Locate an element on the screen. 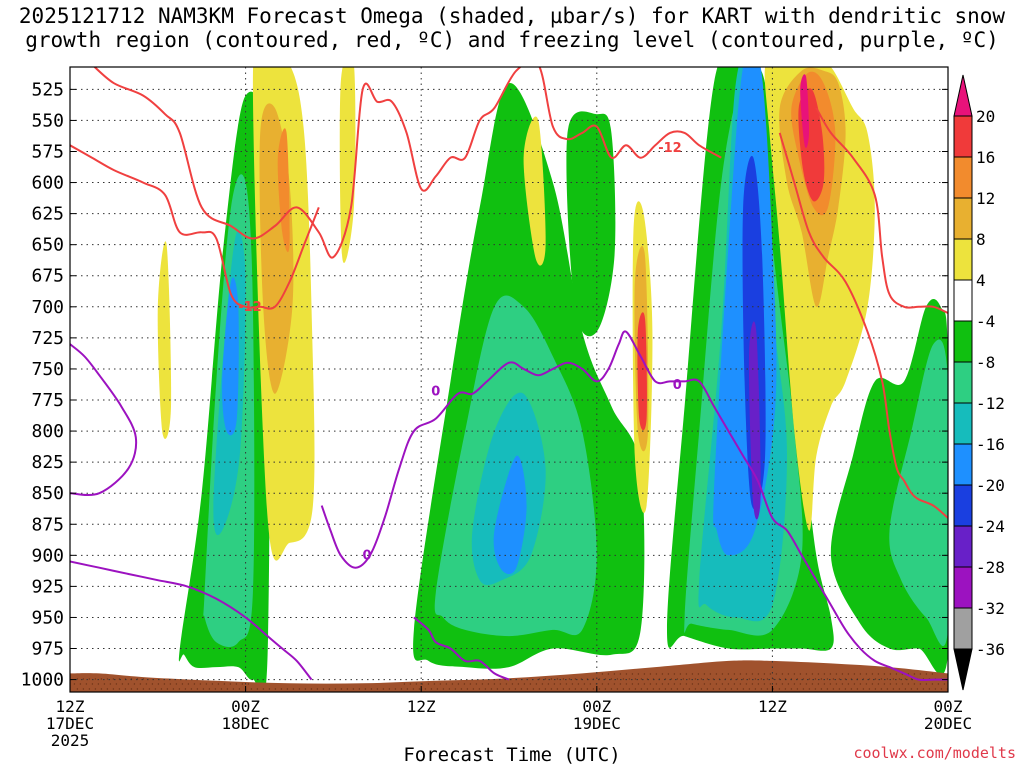 The image size is (1024, 768). y-tick-label: 875 is located at coordinates (47, 524).